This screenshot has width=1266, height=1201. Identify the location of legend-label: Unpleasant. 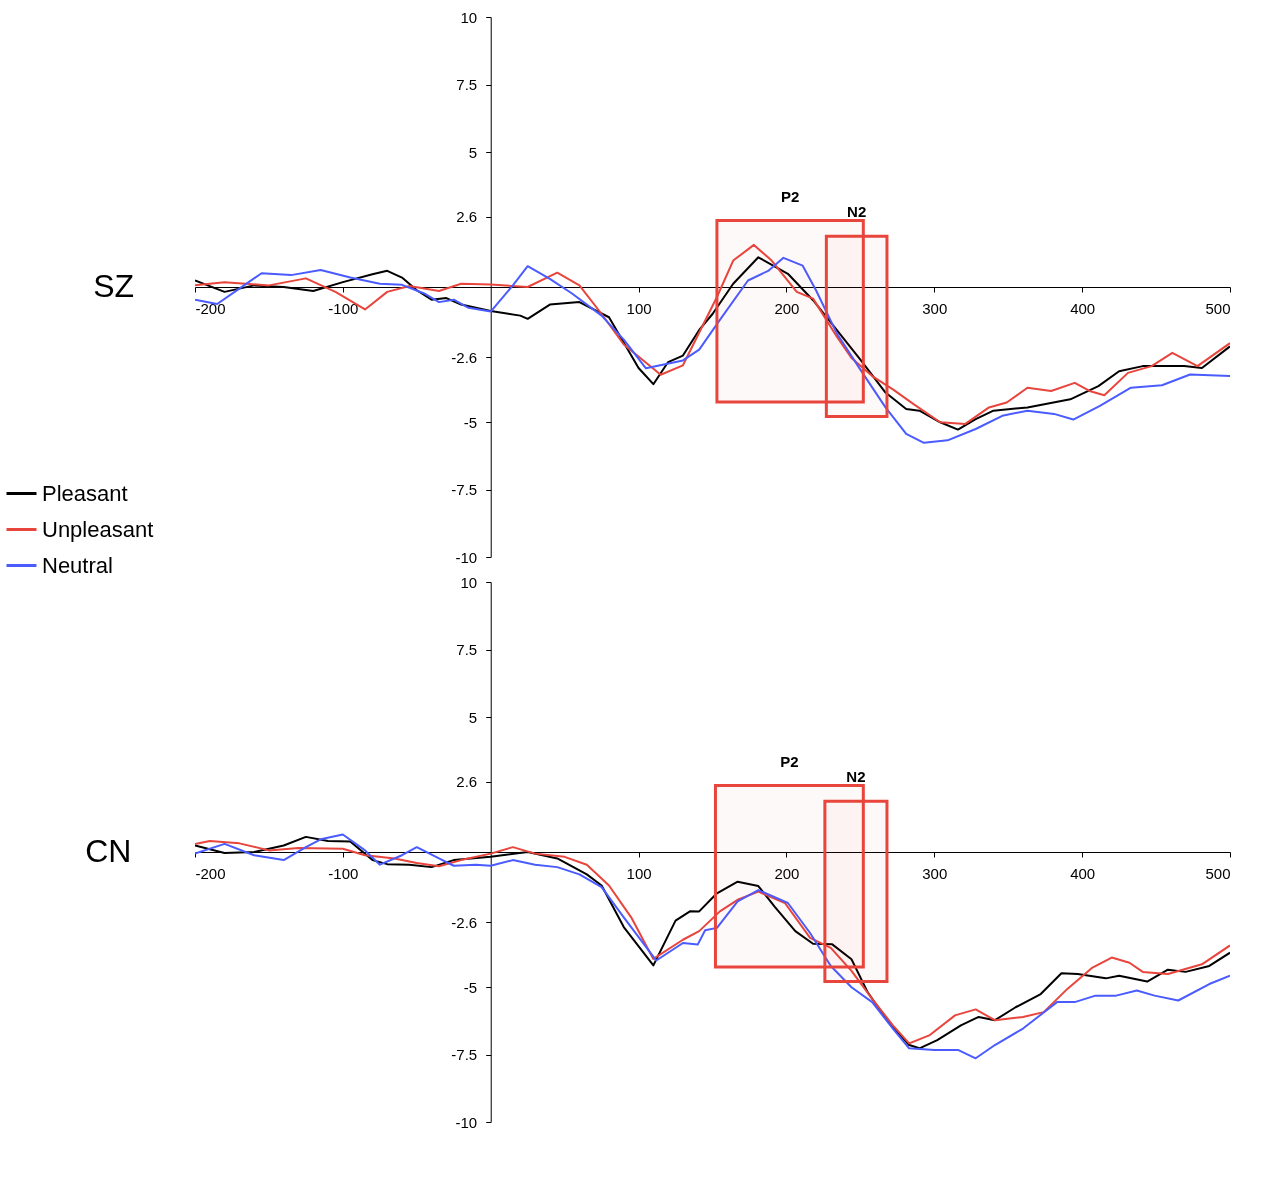
(98, 529).